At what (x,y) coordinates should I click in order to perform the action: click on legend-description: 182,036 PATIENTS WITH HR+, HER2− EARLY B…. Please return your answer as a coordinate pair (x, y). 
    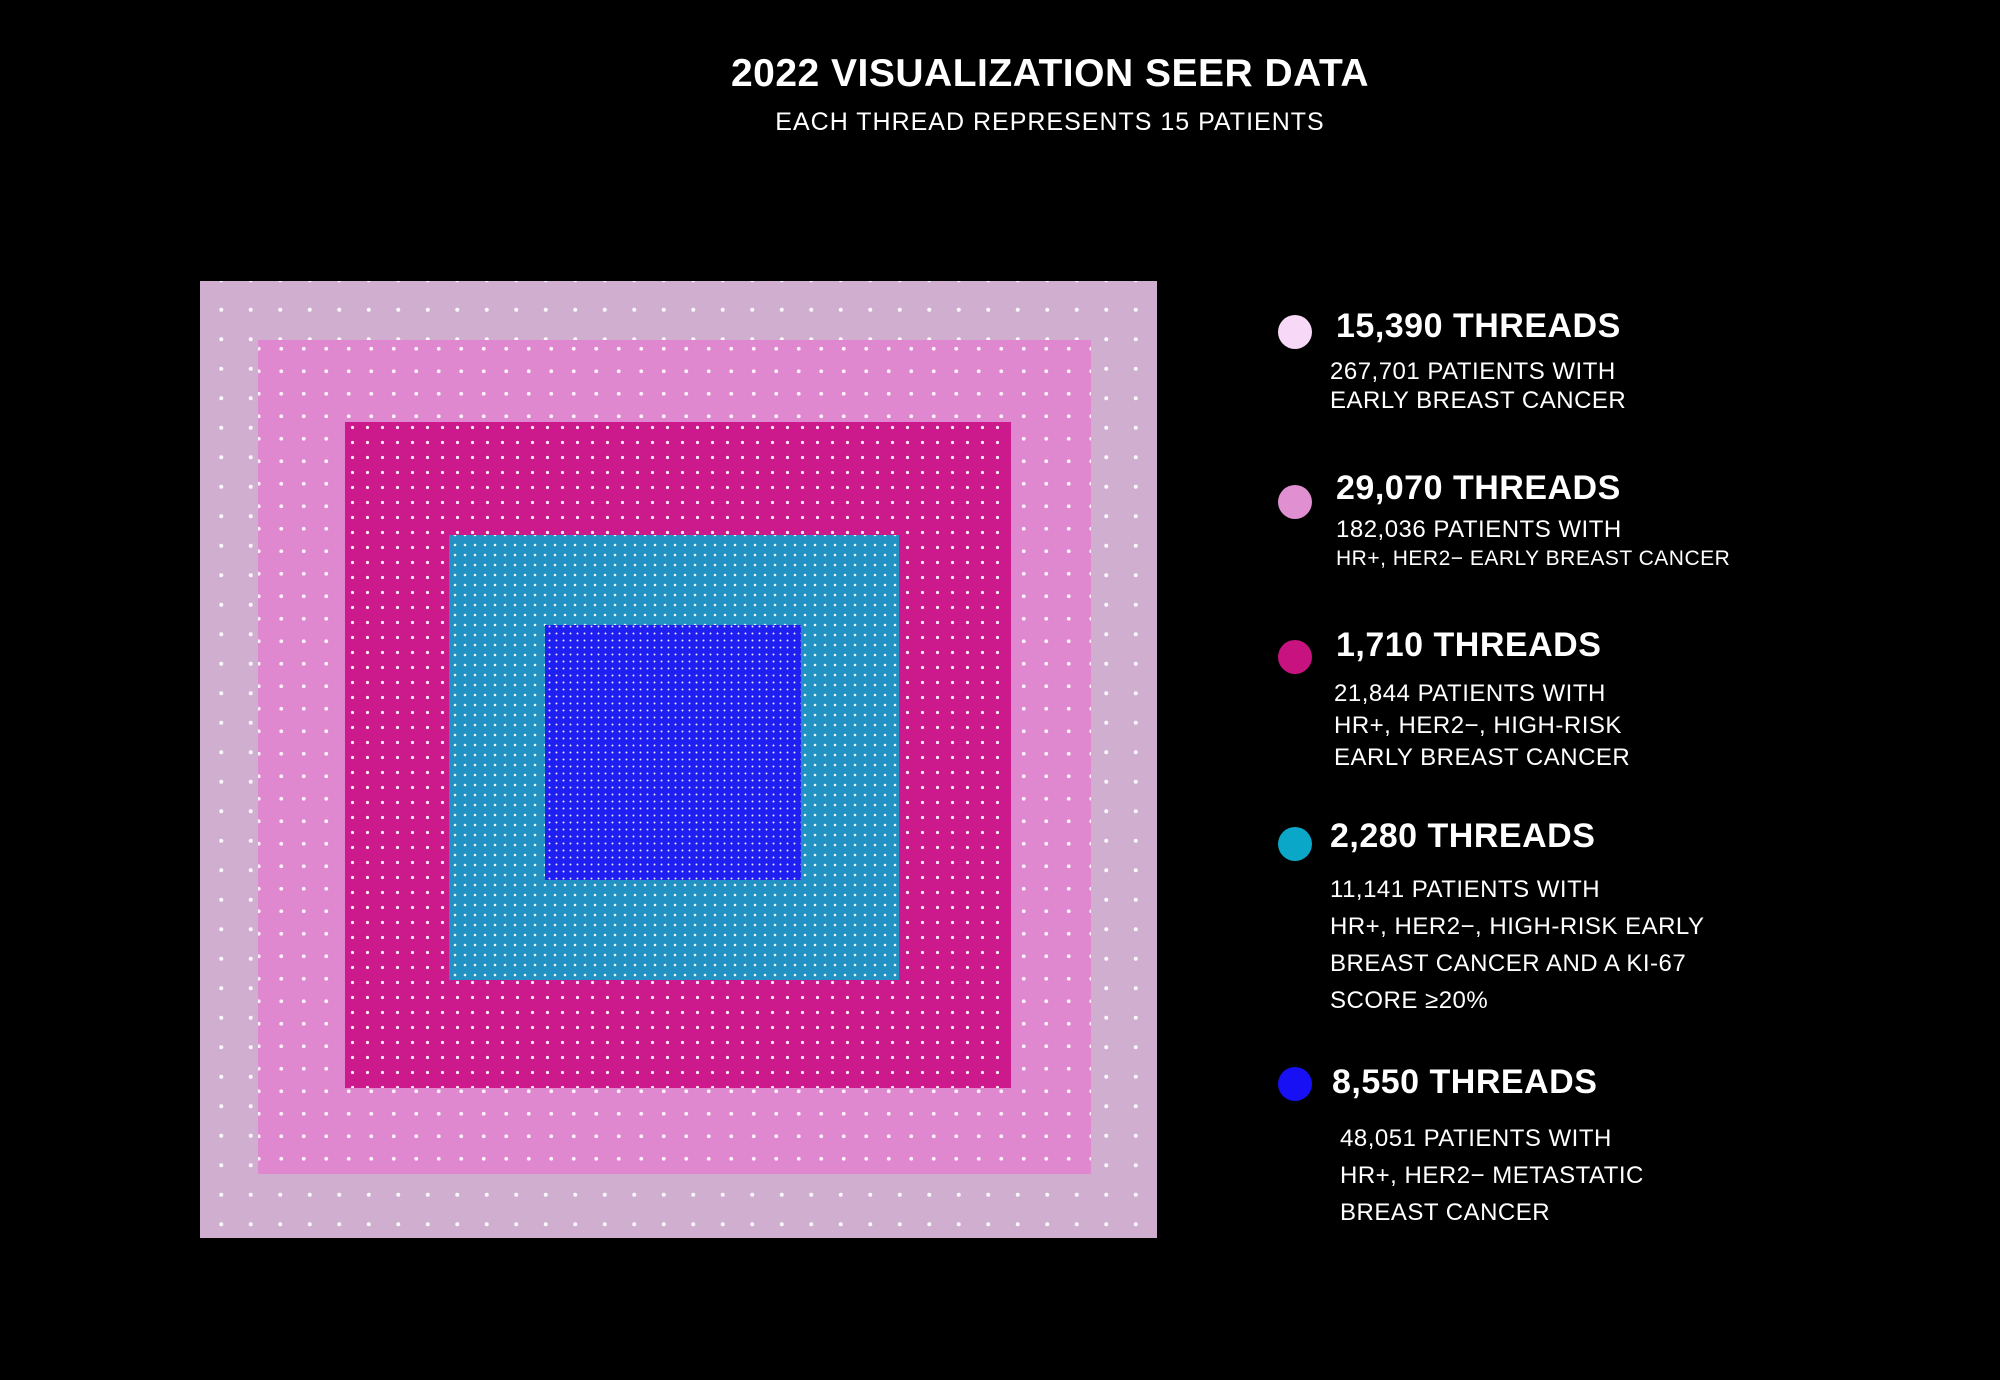
    Looking at the image, I should click on (1533, 544).